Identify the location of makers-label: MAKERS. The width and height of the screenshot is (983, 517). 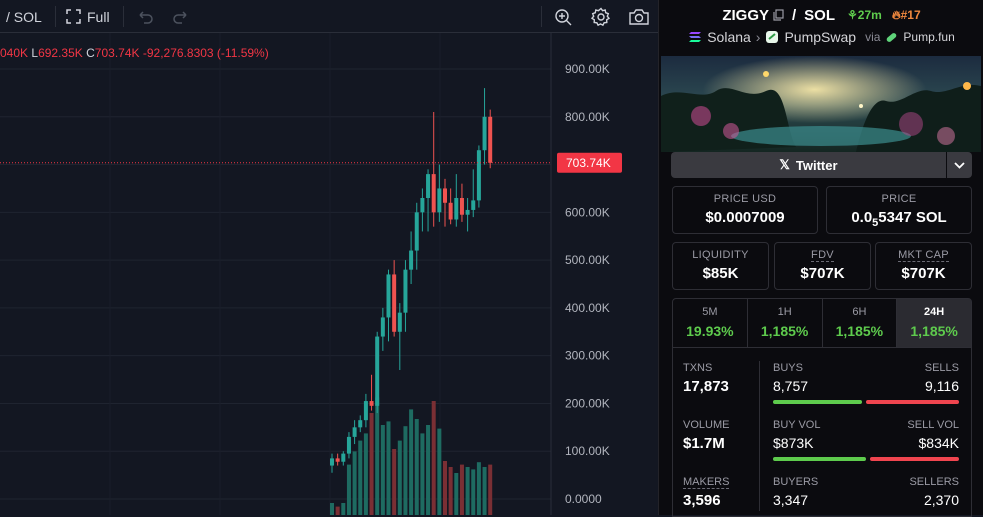
(706, 482).